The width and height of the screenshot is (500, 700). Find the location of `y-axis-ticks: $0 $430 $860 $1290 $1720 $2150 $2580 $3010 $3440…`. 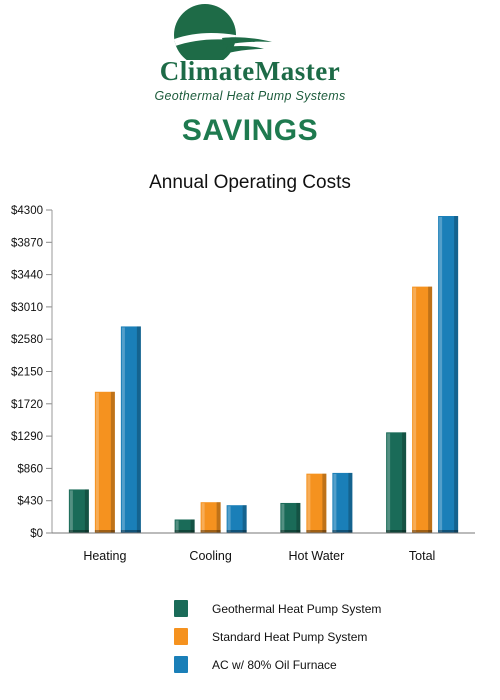

y-axis-ticks: $0 $430 $860 $1290 $1720 $2150 $2580 $3010 $3440… is located at coordinates (31, 372).